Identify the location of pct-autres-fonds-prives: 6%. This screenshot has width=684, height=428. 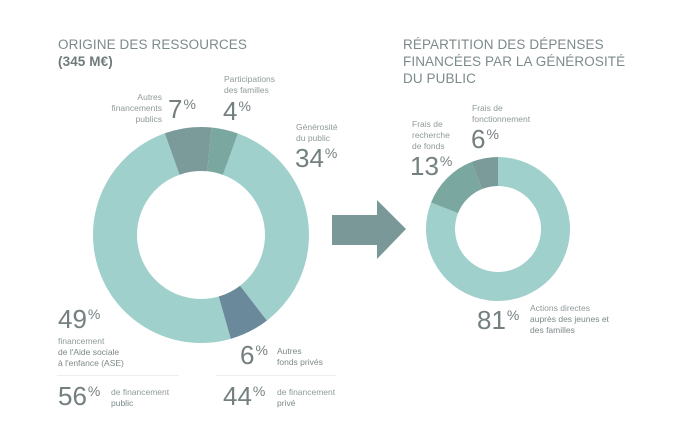
(254, 355).